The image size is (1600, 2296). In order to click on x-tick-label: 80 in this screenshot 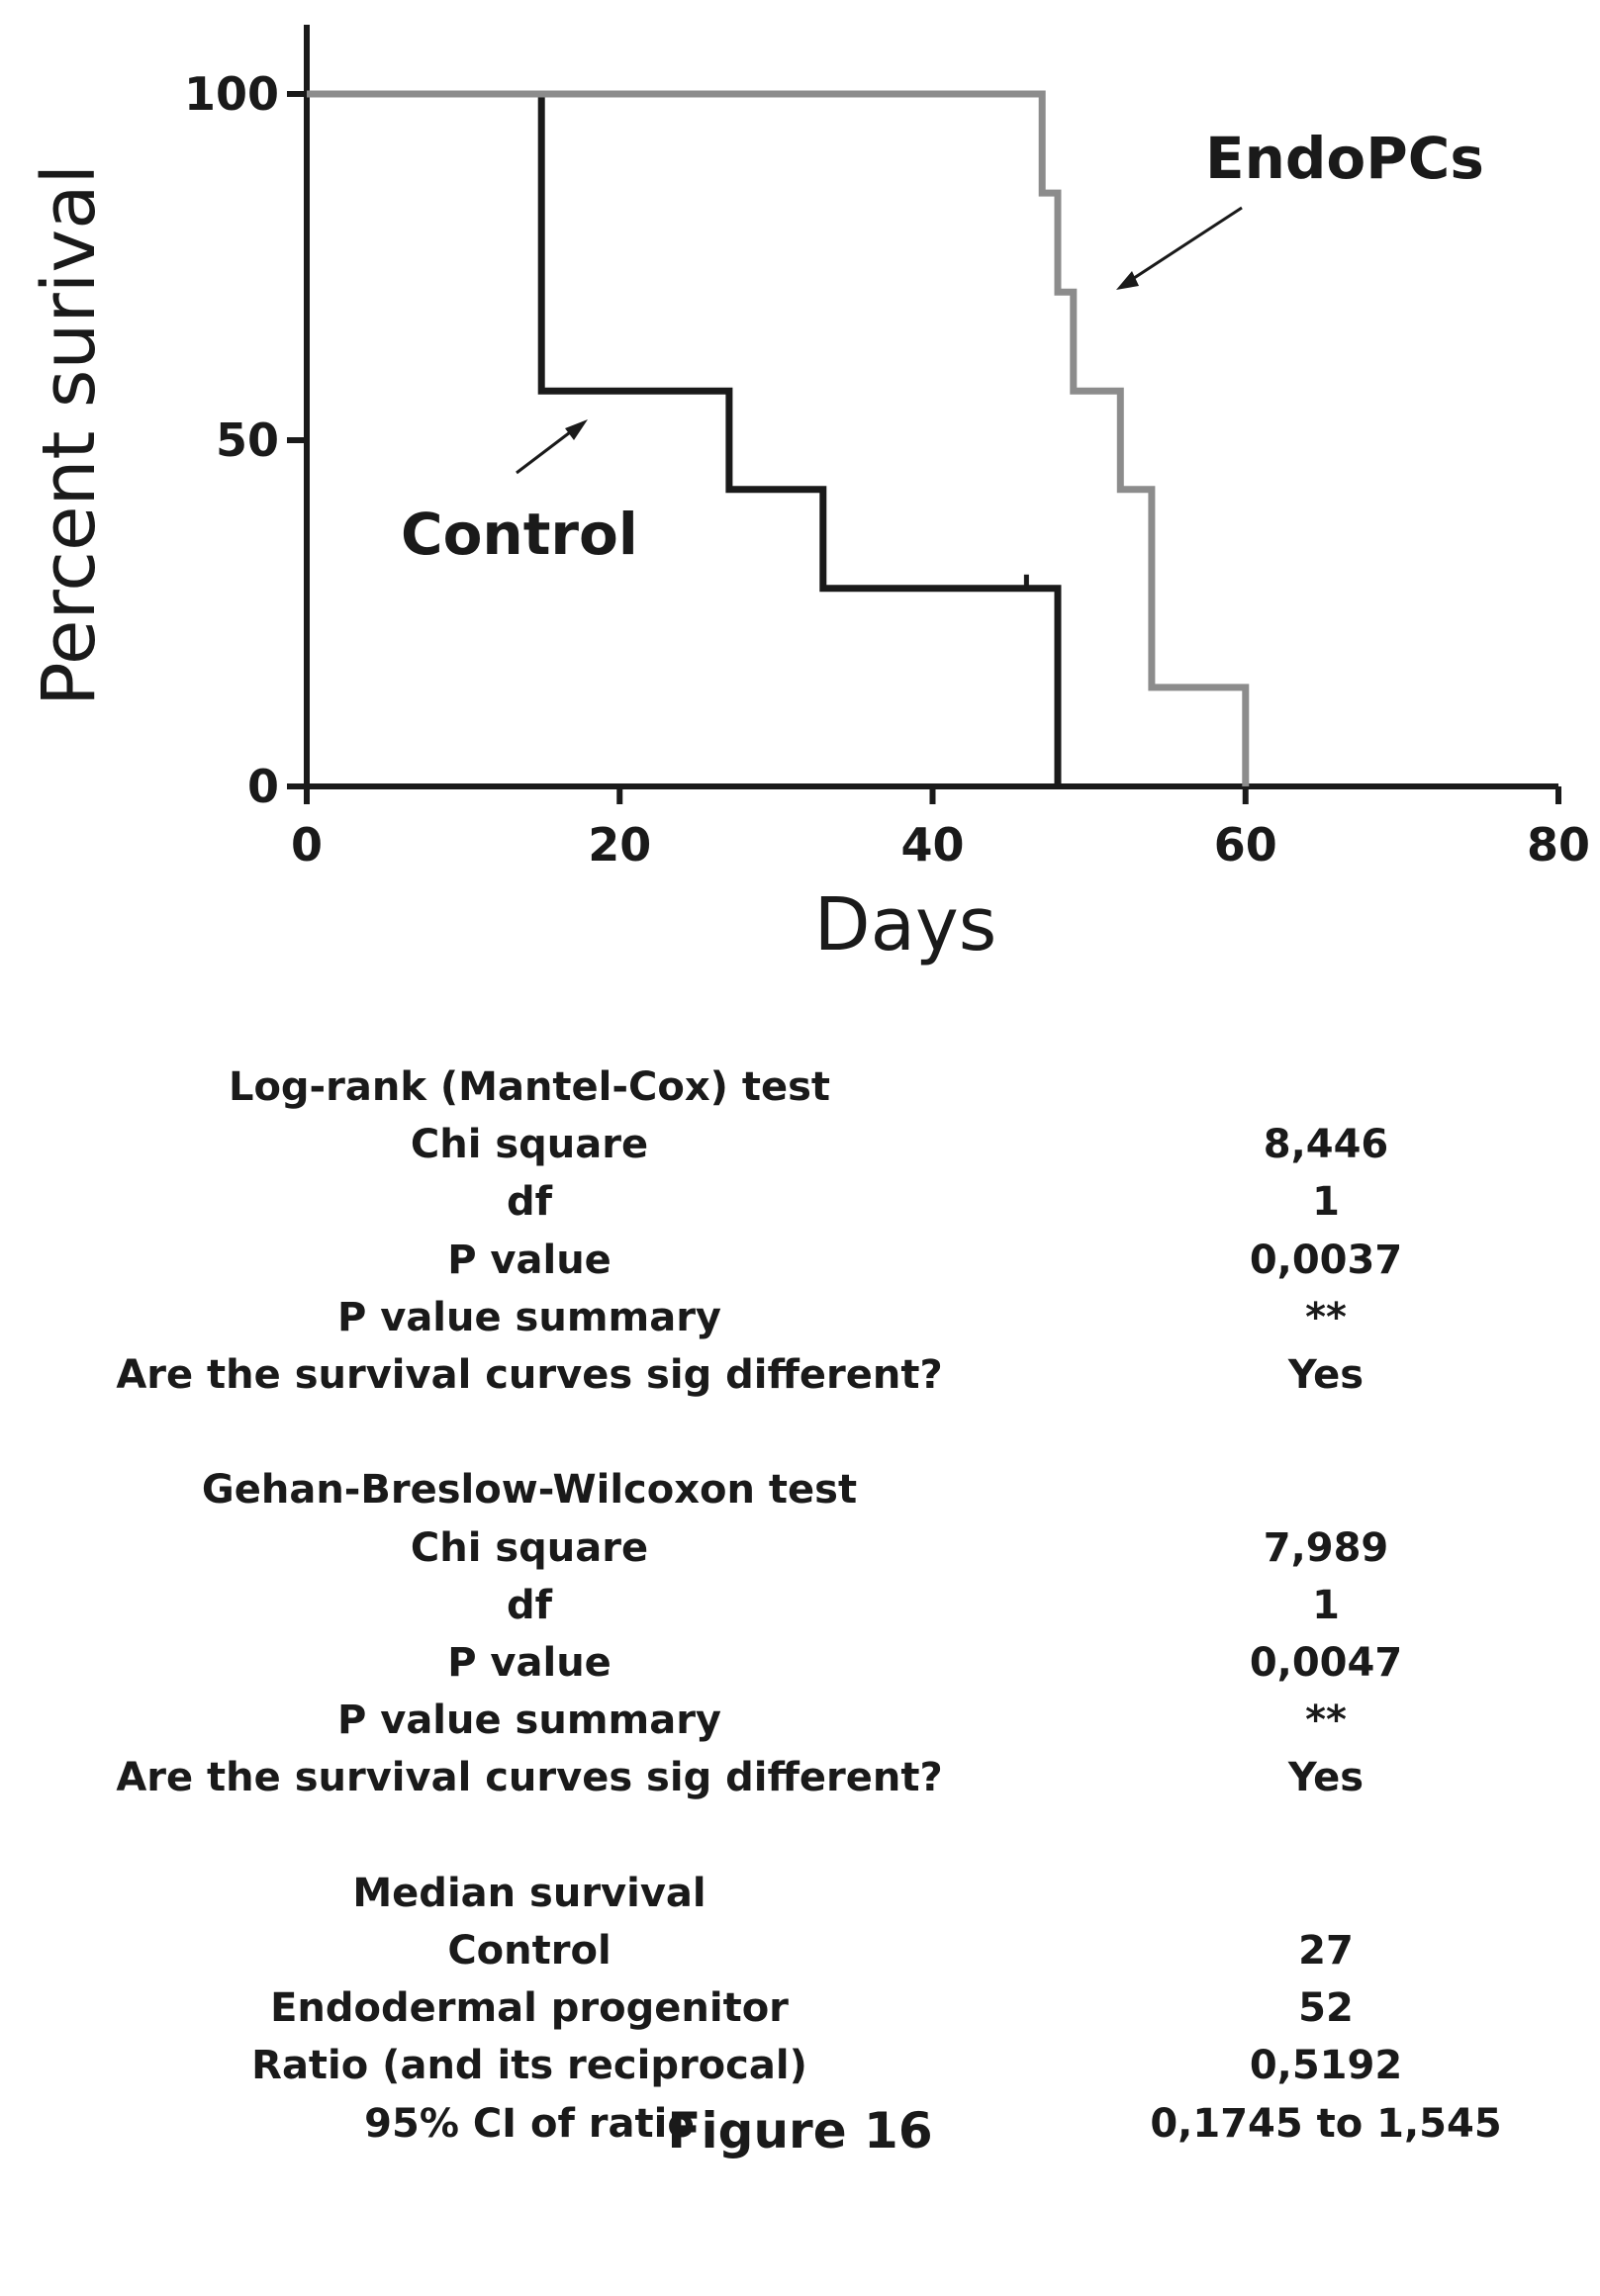, I will do `click(1559, 845)`.